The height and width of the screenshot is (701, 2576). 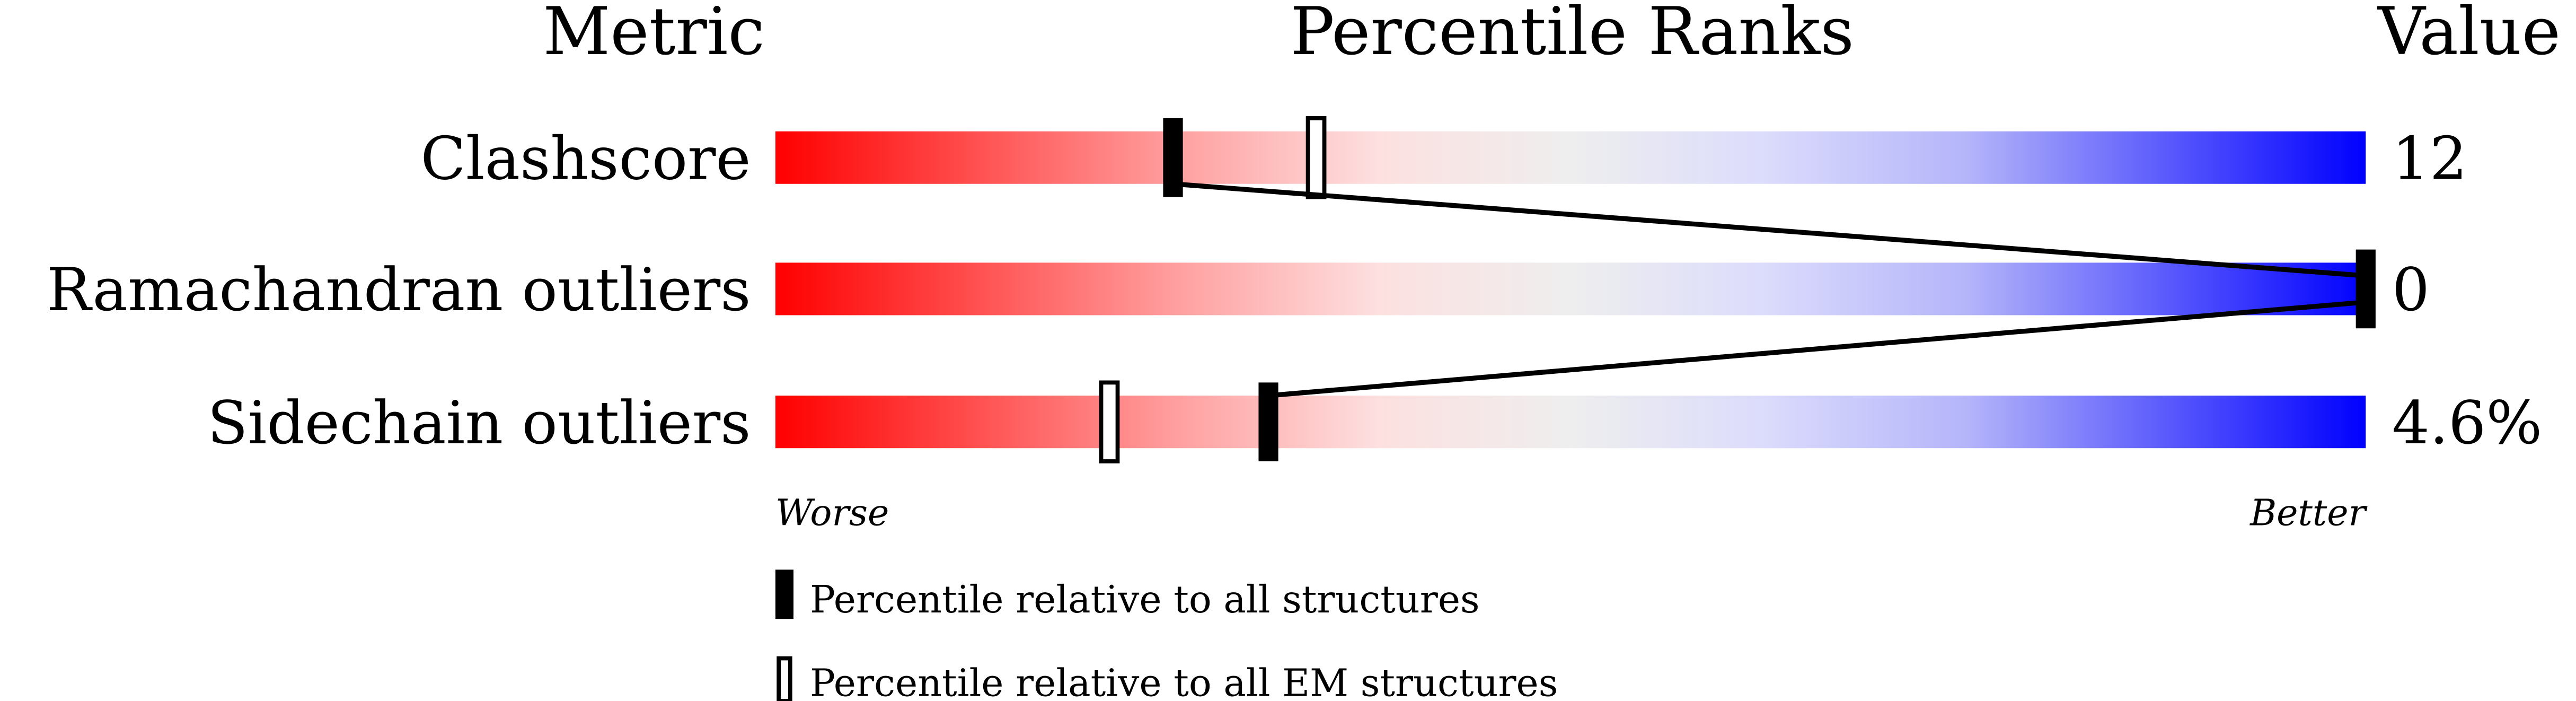 What do you see at coordinates (2429, 159) in the screenshot?
I see `metric-value: 12` at bounding box center [2429, 159].